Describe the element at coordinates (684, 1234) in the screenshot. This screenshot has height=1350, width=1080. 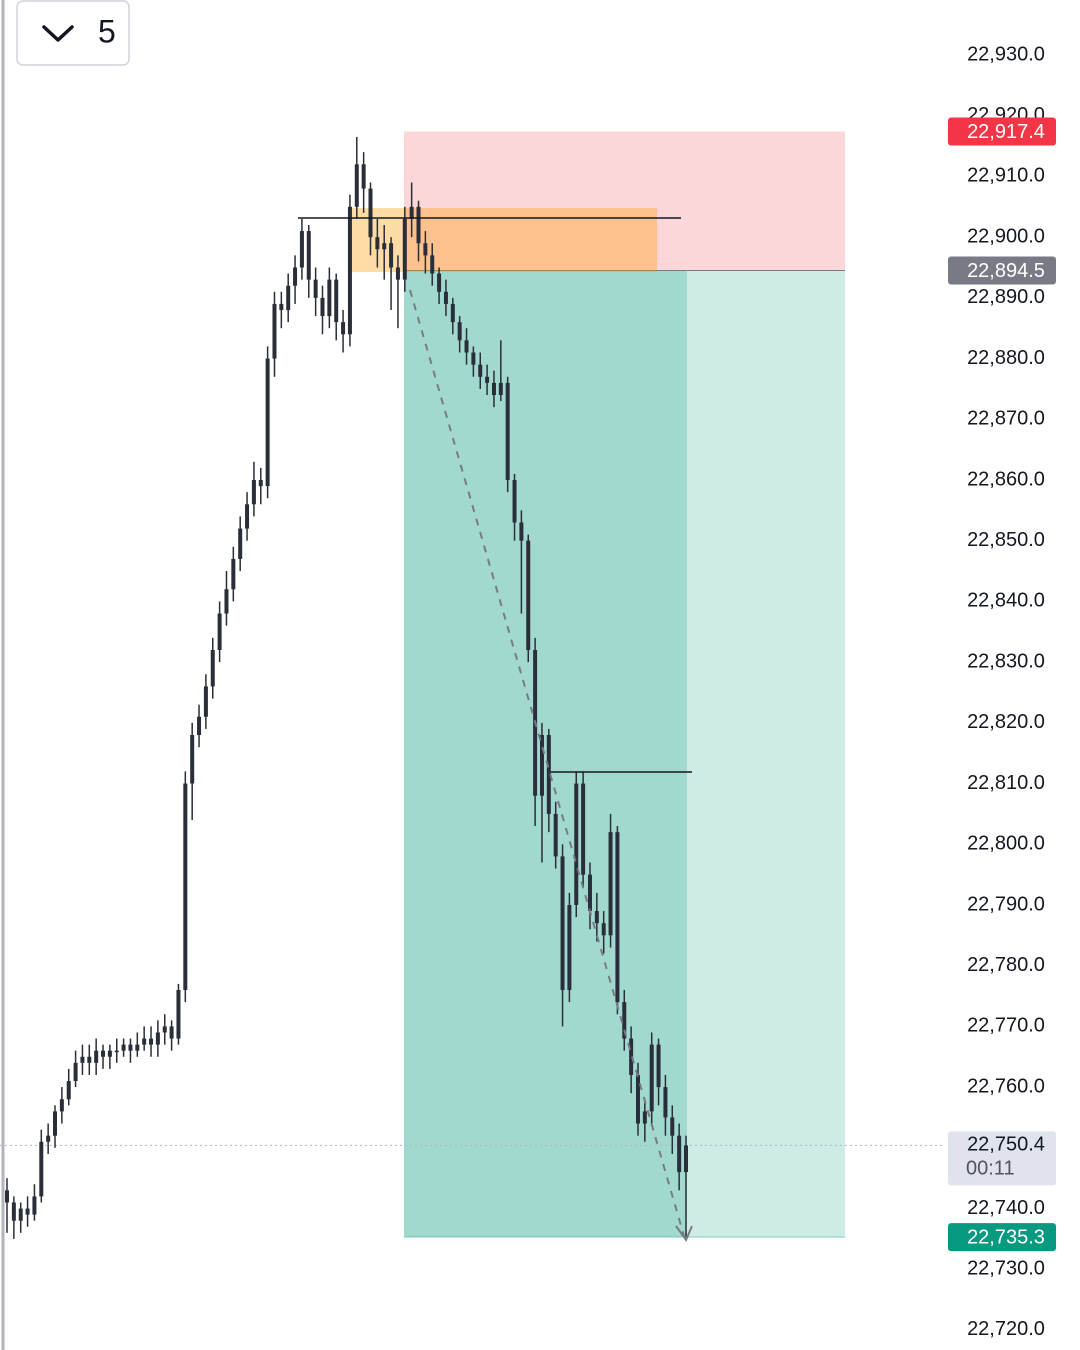
I see `projection-arrow` at that location.